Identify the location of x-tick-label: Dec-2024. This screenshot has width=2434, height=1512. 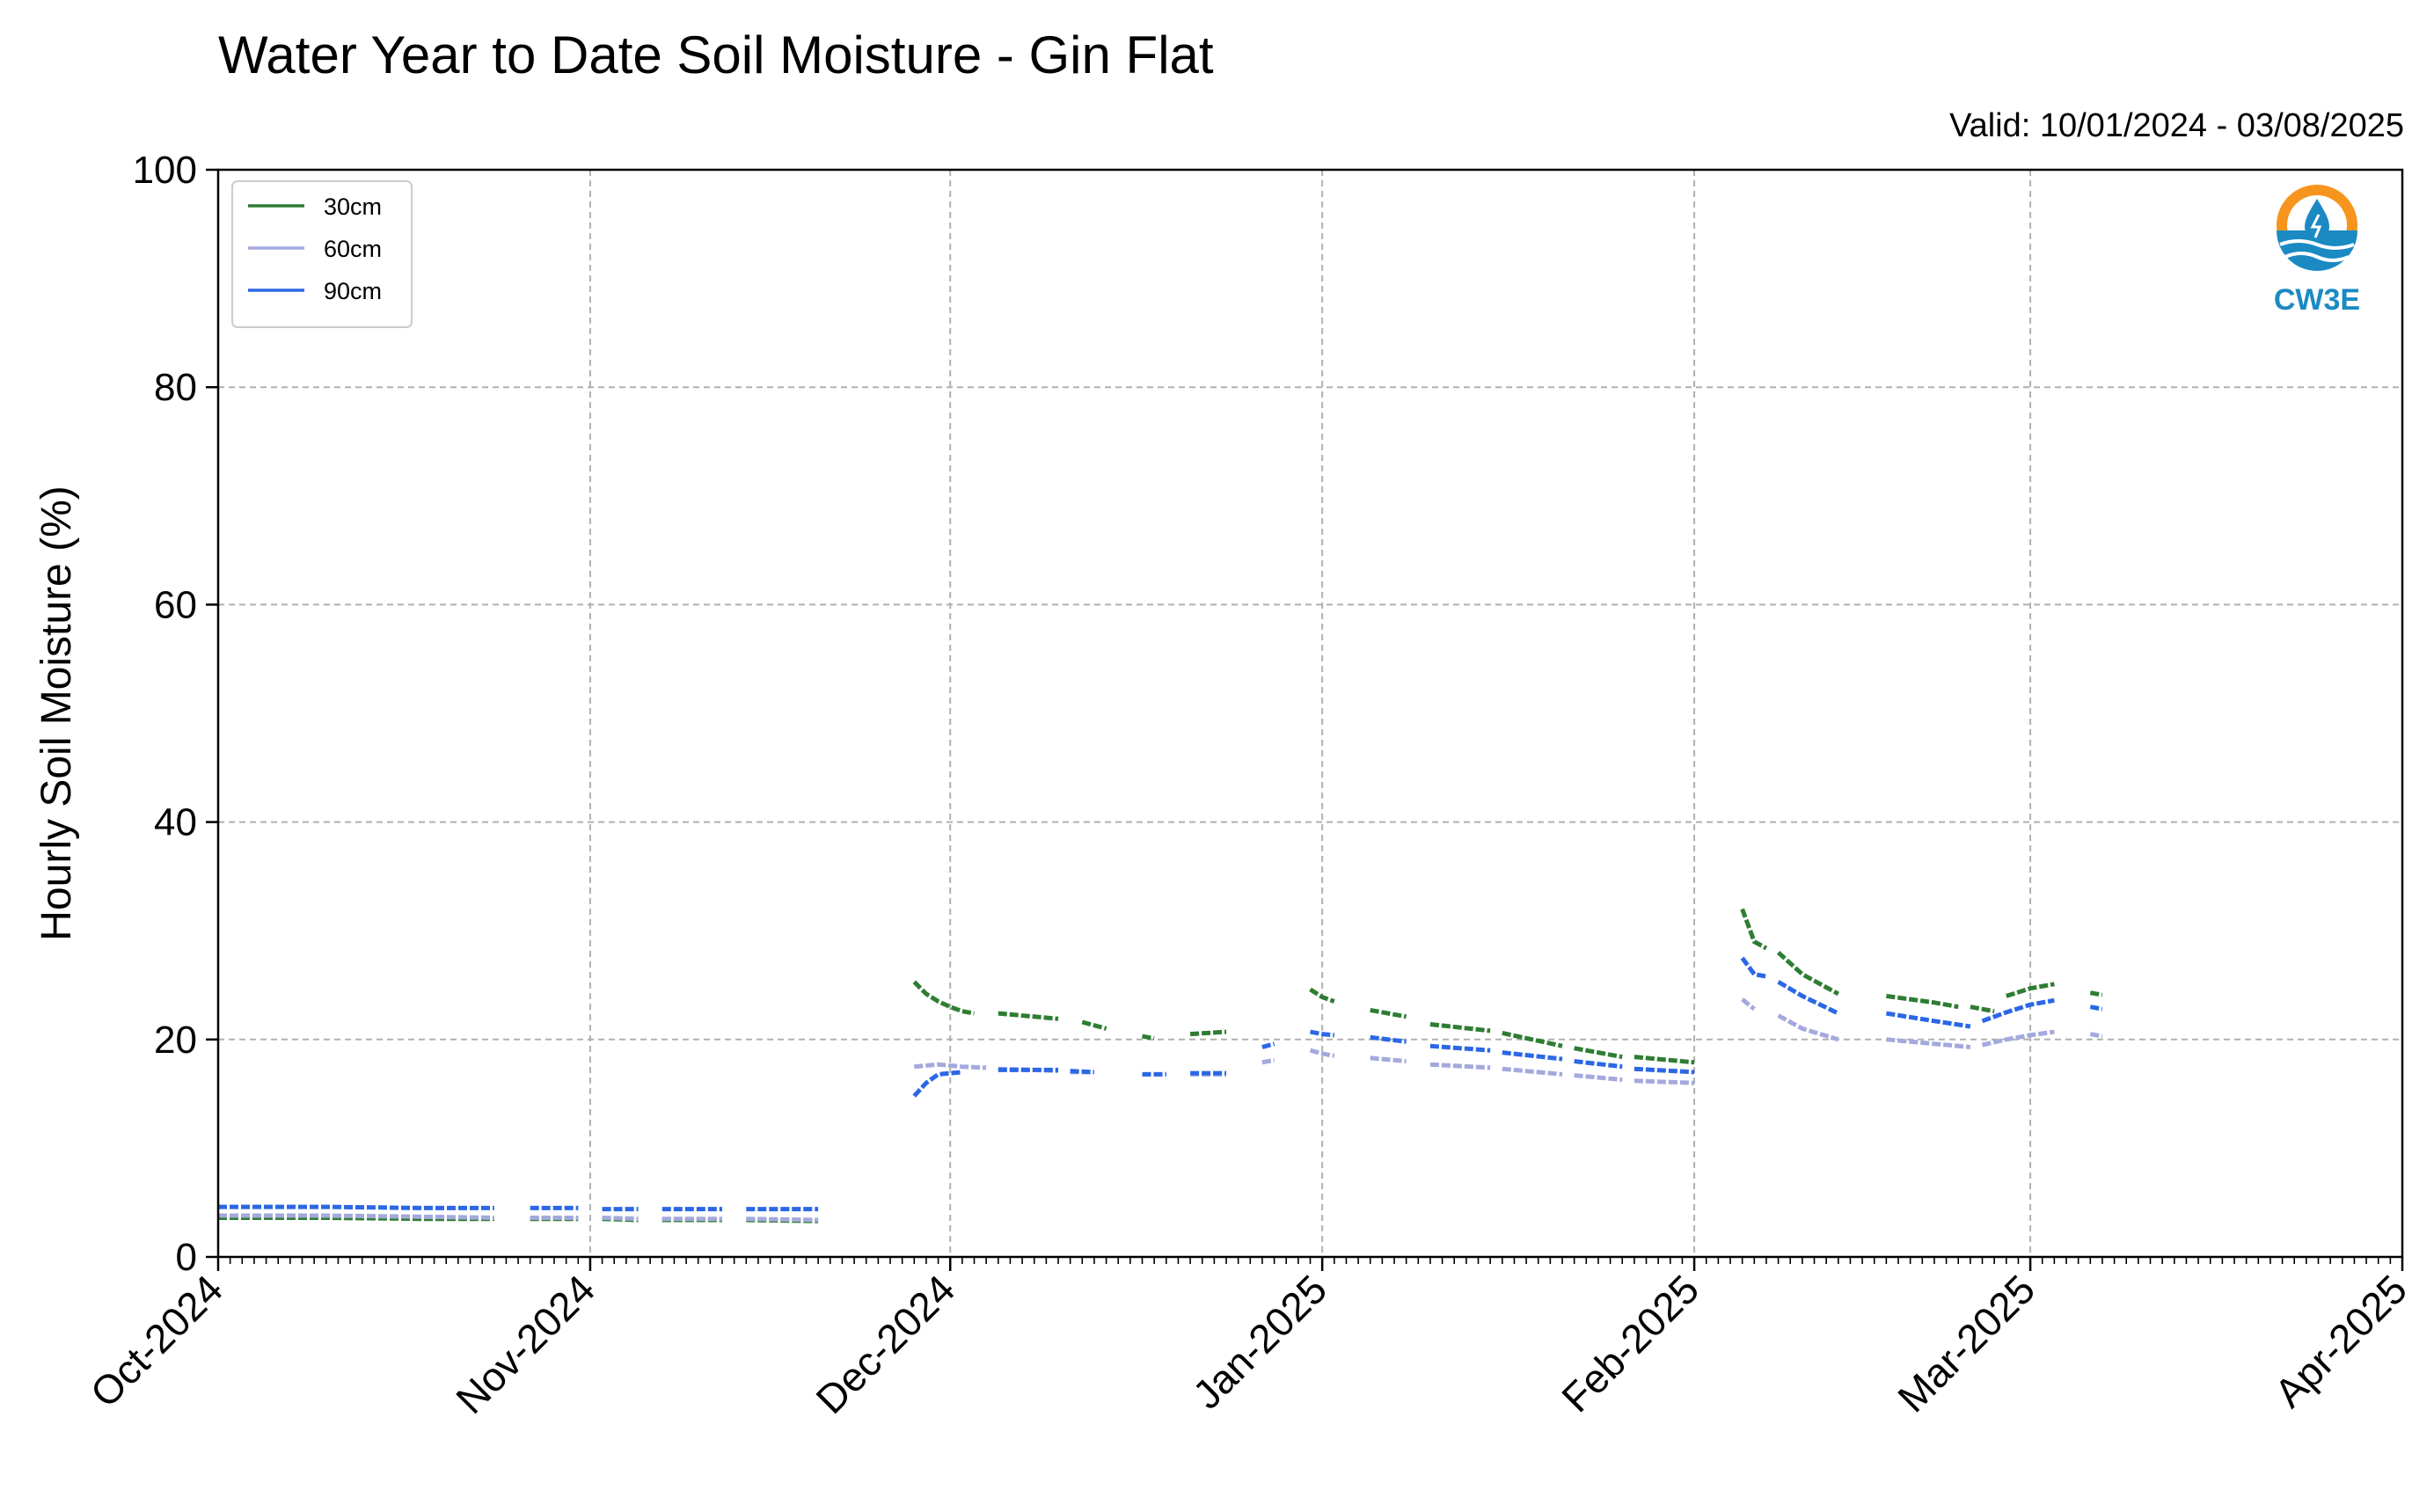
(885, 1344).